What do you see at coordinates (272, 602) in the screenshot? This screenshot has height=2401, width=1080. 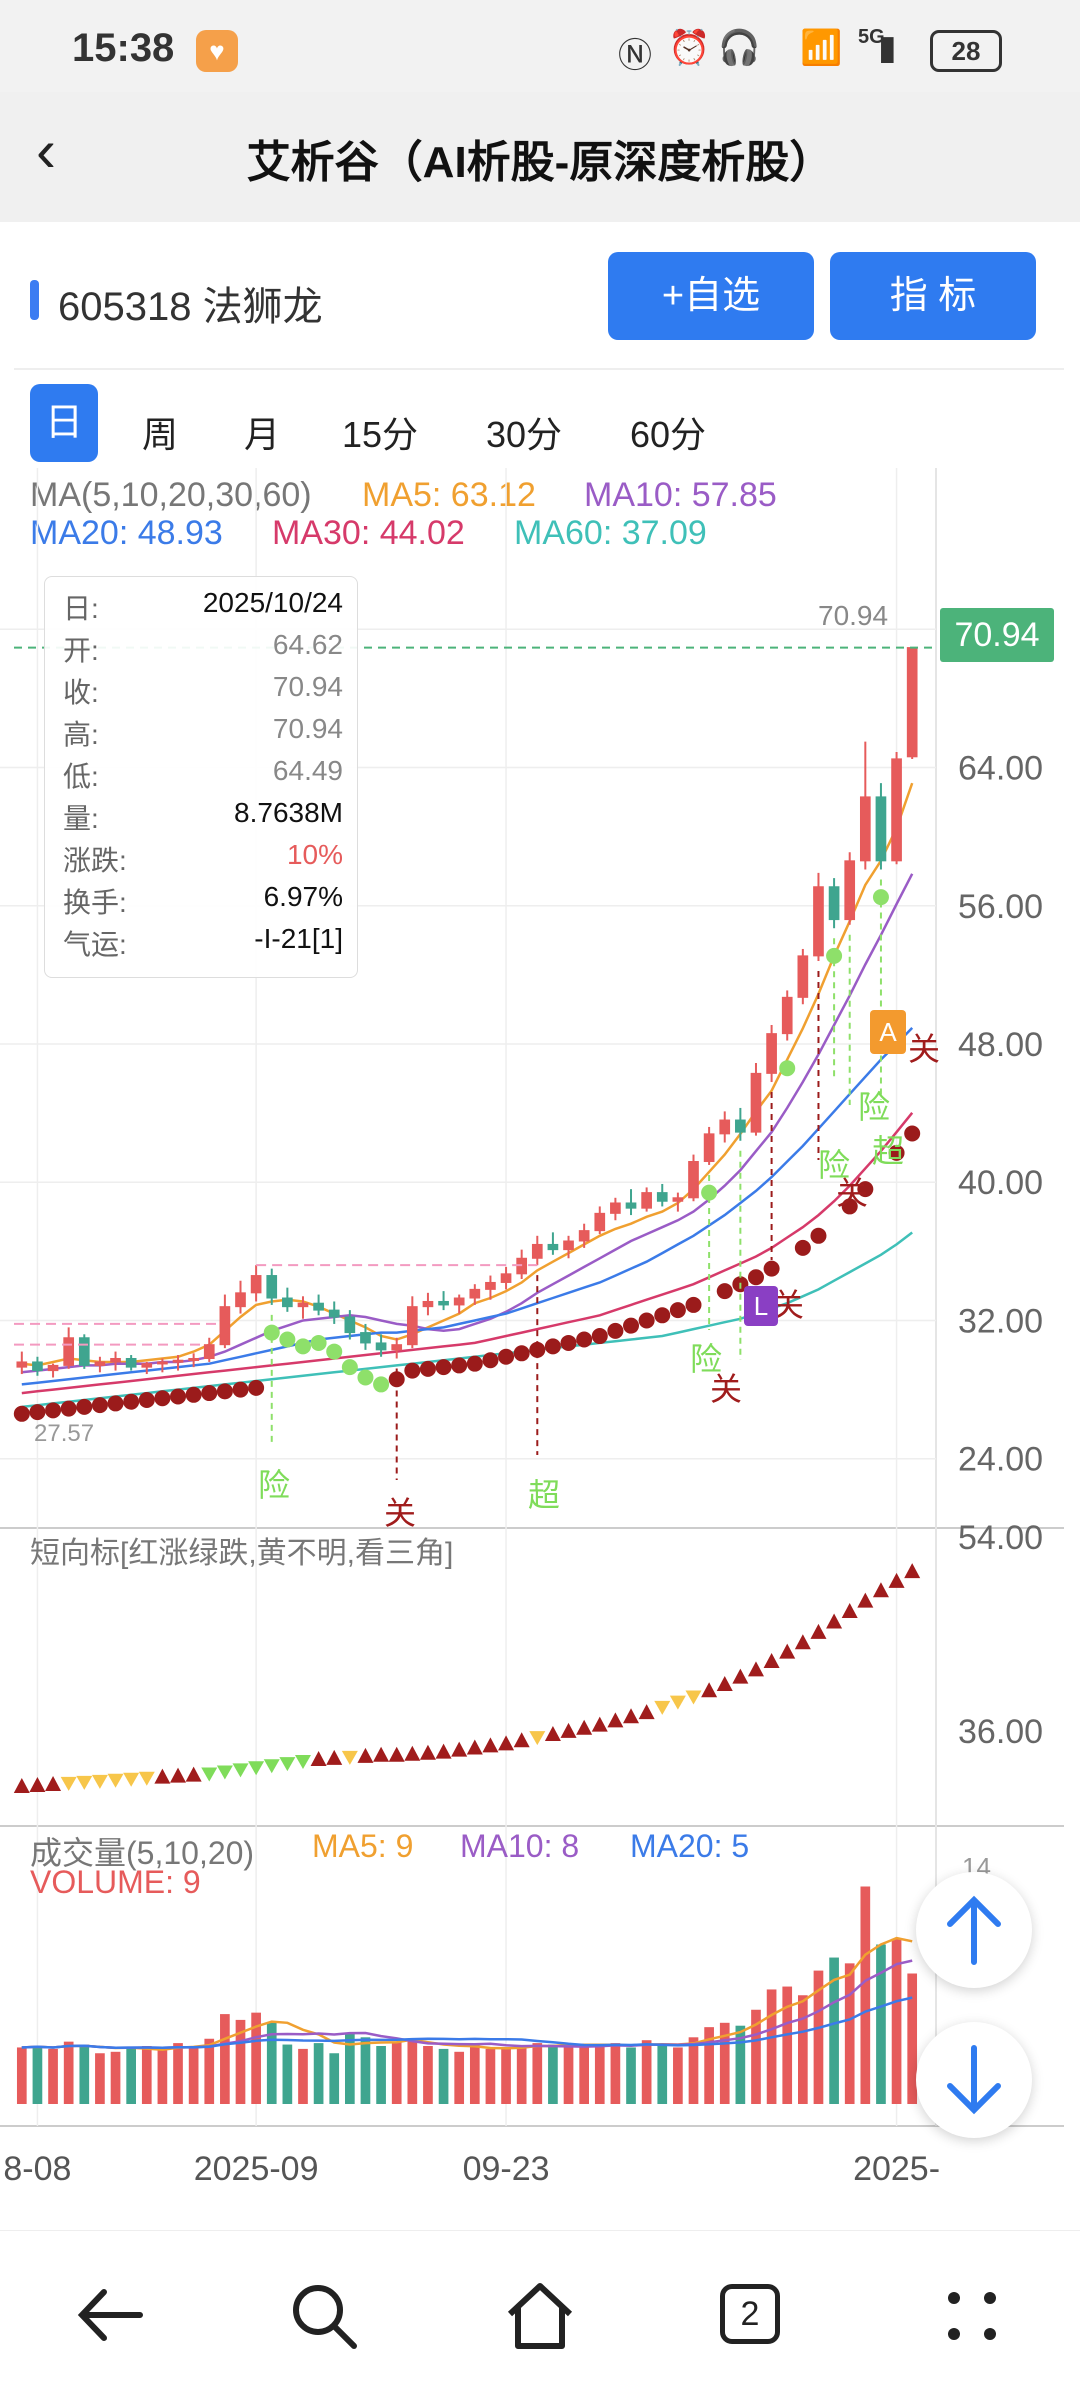 I see `info-value-date: 2025/10/24` at bounding box center [272, 602].